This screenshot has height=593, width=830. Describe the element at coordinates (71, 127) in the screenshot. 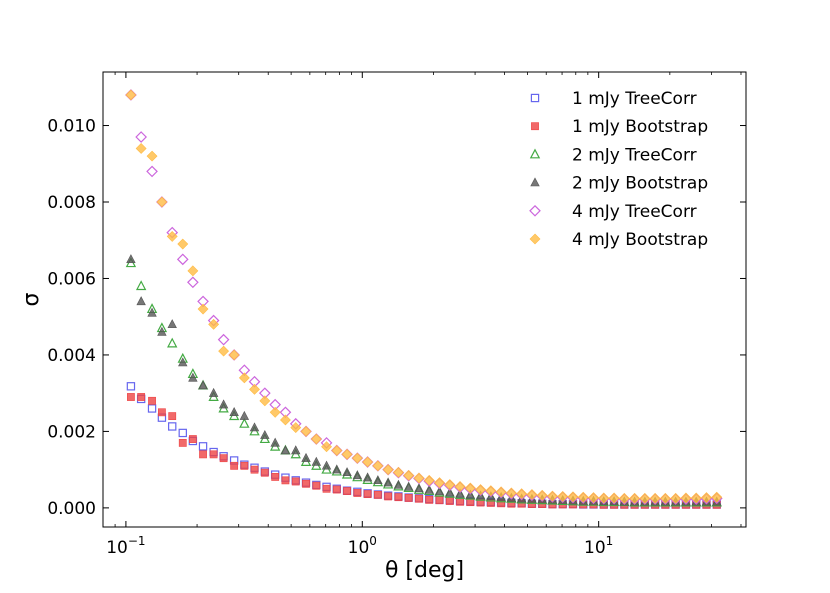

I see `y-tick-label: 0.010` at that location.